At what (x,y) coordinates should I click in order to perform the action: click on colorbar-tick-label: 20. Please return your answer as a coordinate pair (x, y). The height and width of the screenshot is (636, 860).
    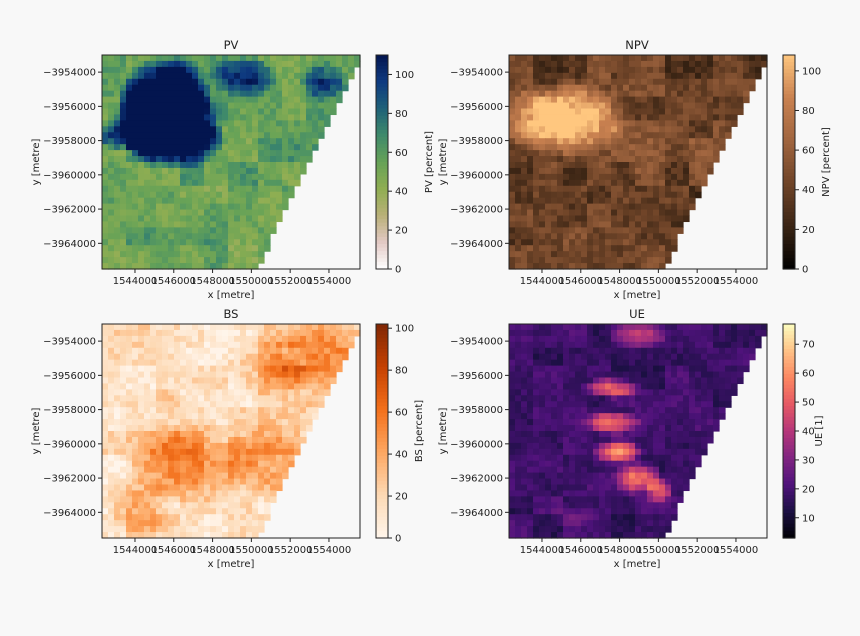
    Looking at the image, I should click on (401, 231).